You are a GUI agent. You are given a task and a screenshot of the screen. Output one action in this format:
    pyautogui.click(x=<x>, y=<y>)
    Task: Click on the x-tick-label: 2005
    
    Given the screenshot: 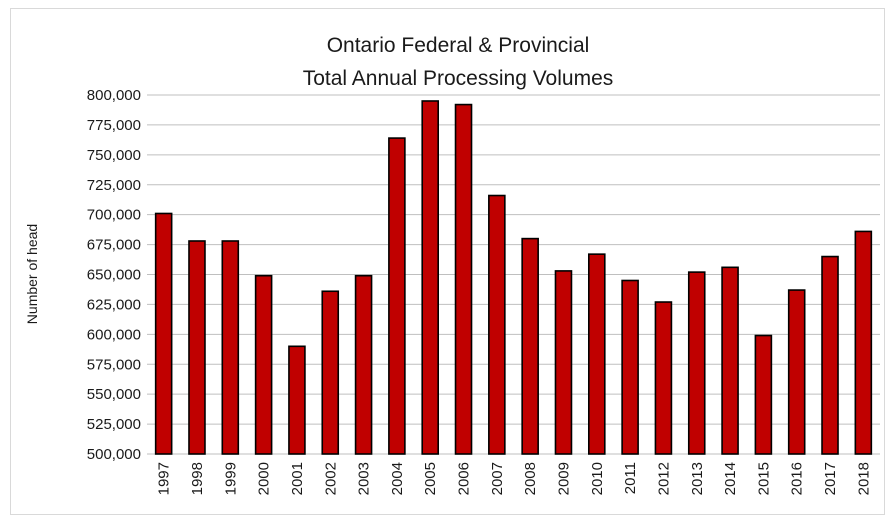 What is the action you would take?
    pyautogui.click(x=430, y=478)
    